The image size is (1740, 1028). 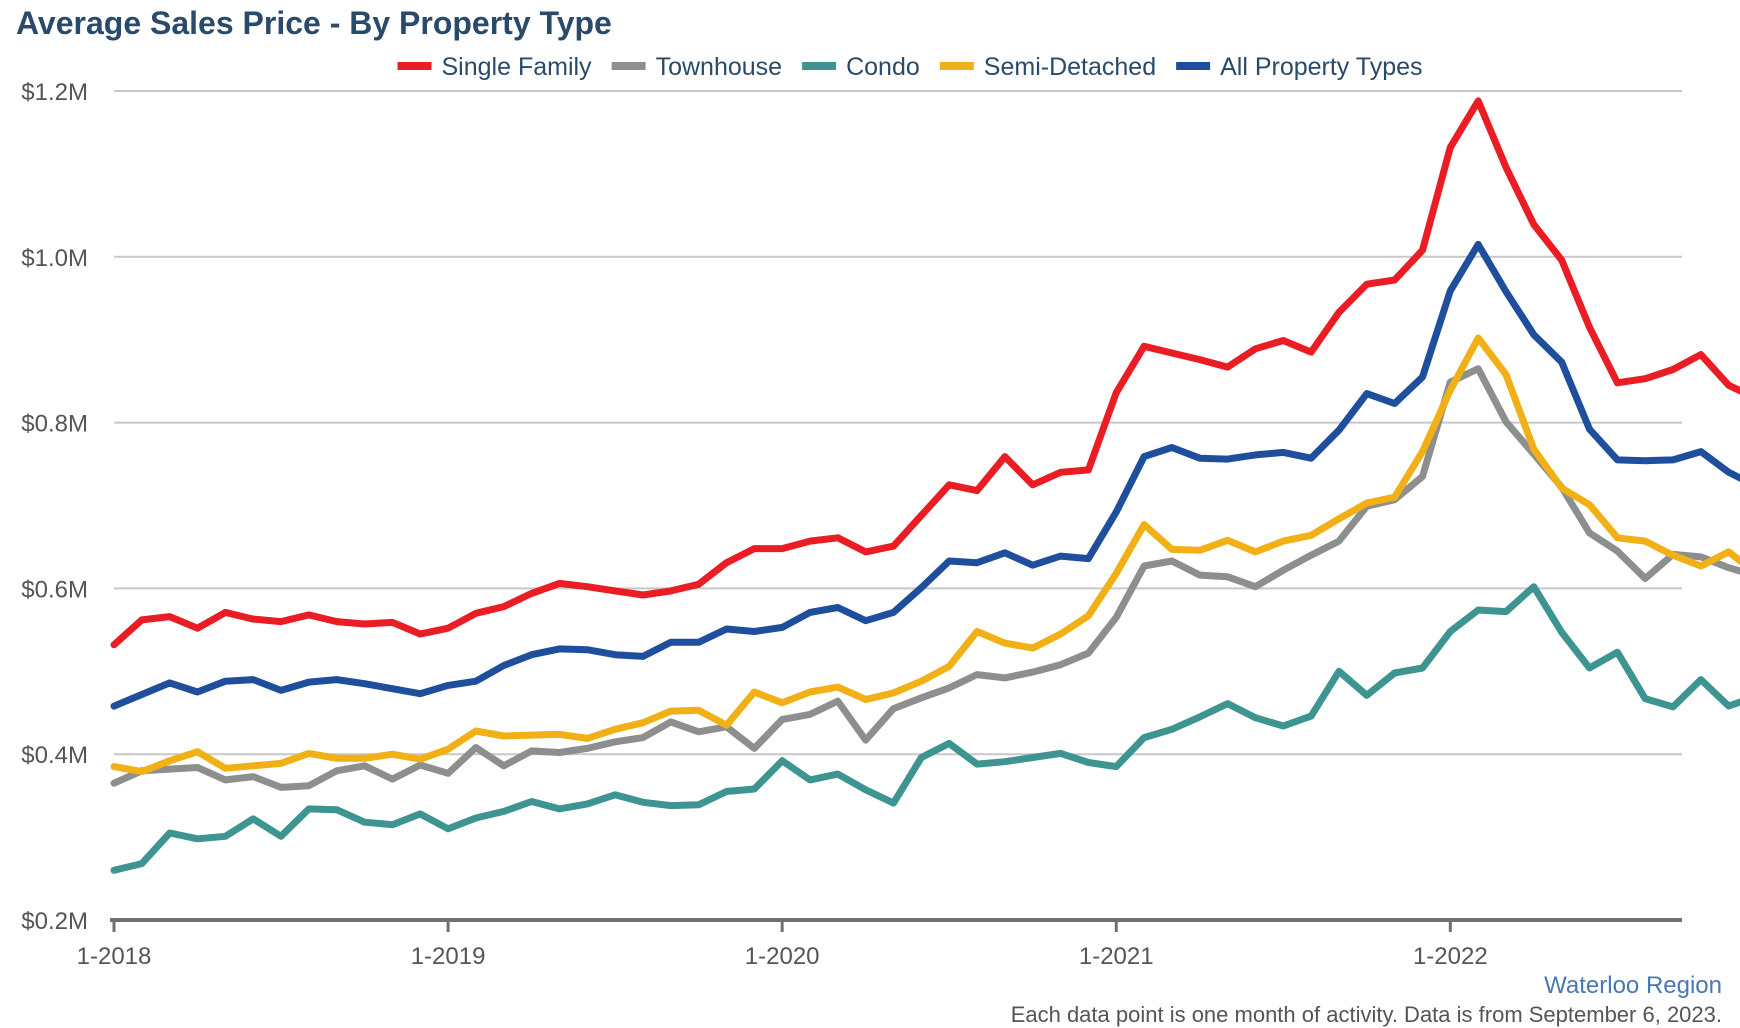 I want to click on chart-title: Average Sales Price - By Property Type, so click(x=314, y=23).